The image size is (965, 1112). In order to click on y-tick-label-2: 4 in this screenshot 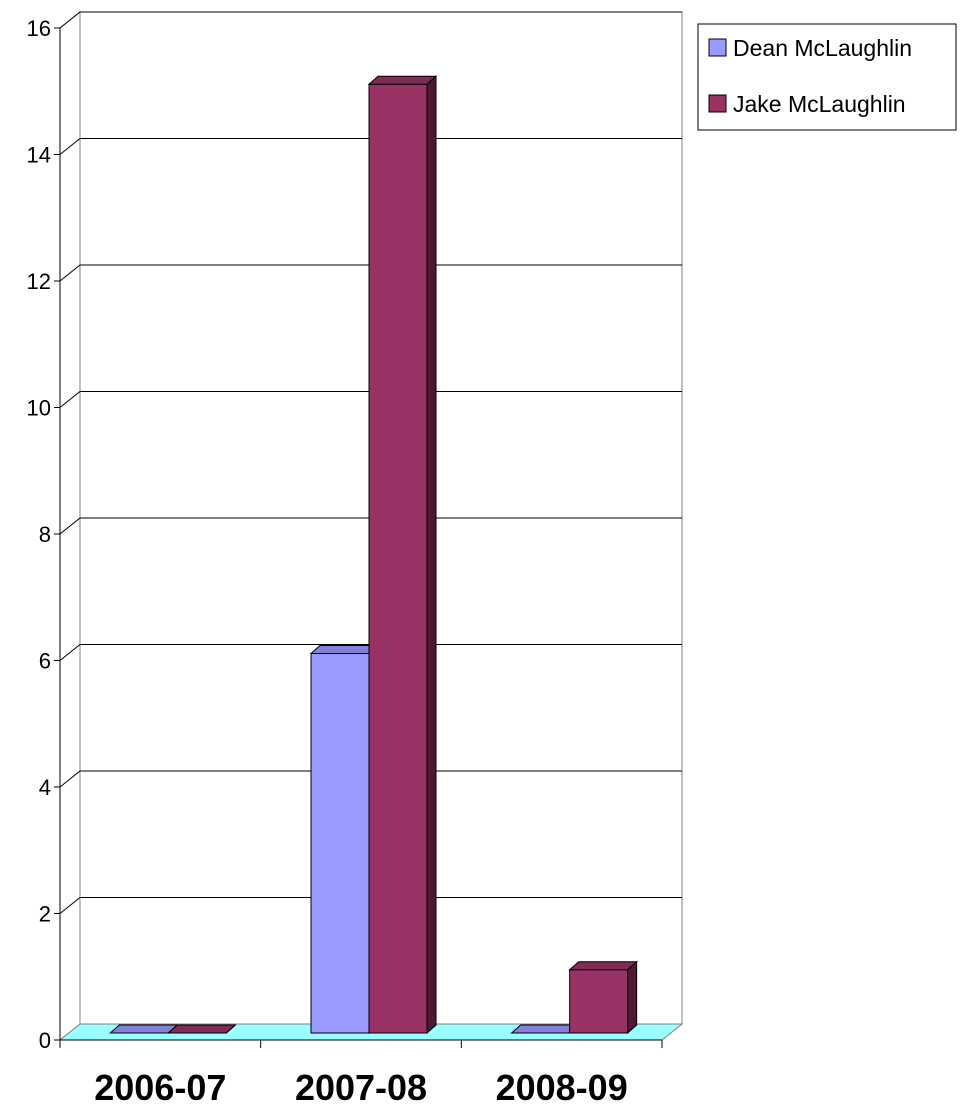, I will do `click(45, 787)`.